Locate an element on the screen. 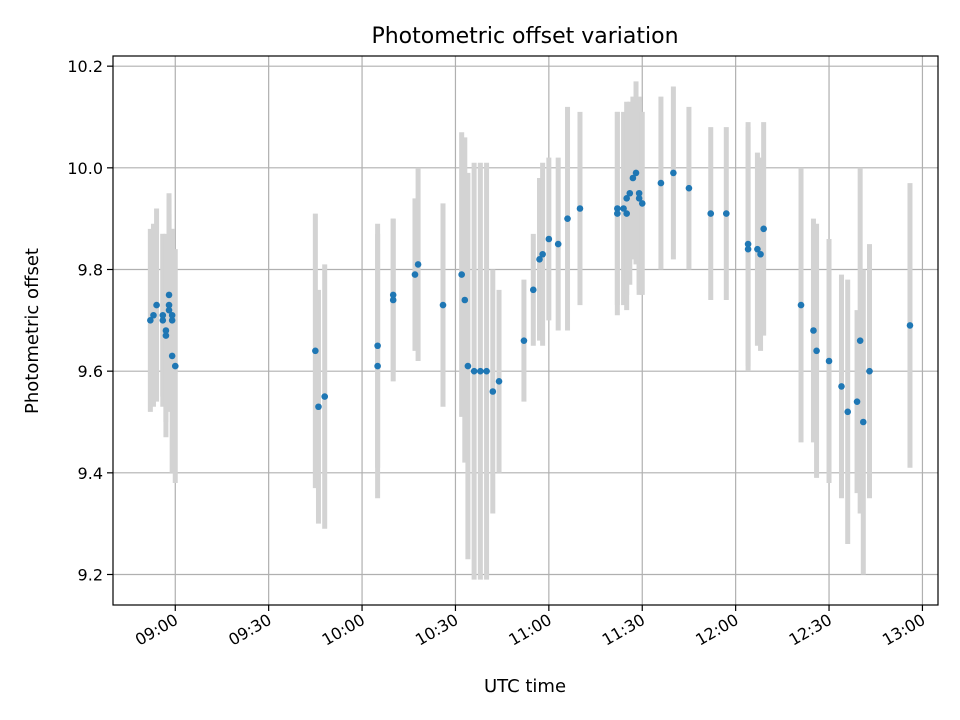  x-tick-label: 09:30 is located at coordinates (249, 630).